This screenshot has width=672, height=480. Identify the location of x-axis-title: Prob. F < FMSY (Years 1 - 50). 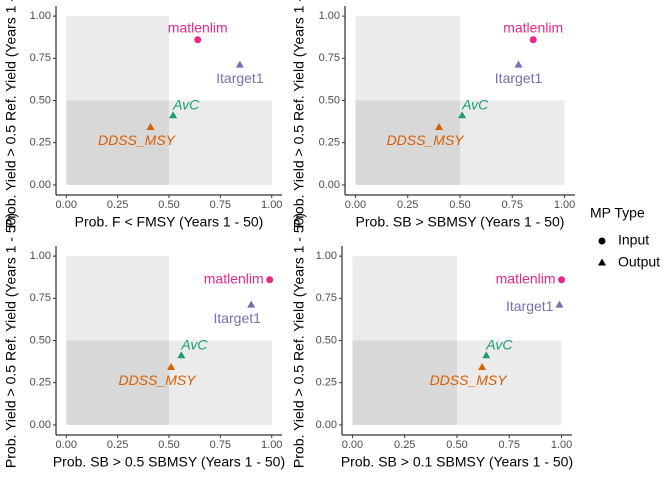
(169, 222).